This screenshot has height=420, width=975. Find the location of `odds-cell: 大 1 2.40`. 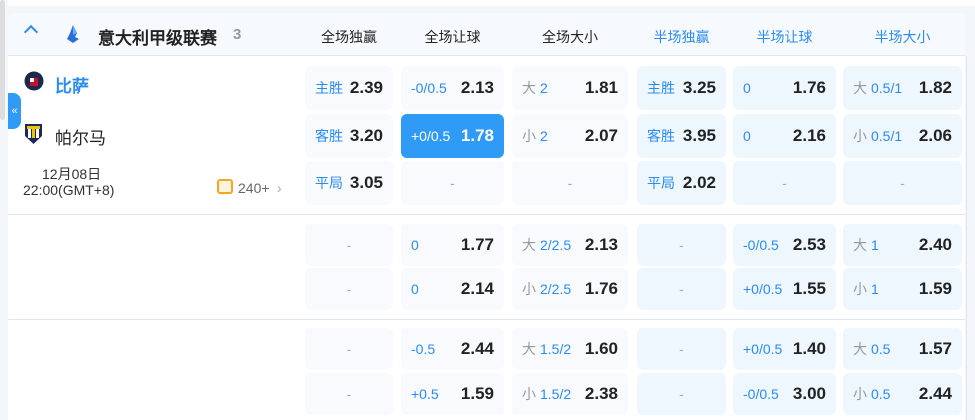

odds-cell: 大 1 2.40 is located at coordinates (902, 245).